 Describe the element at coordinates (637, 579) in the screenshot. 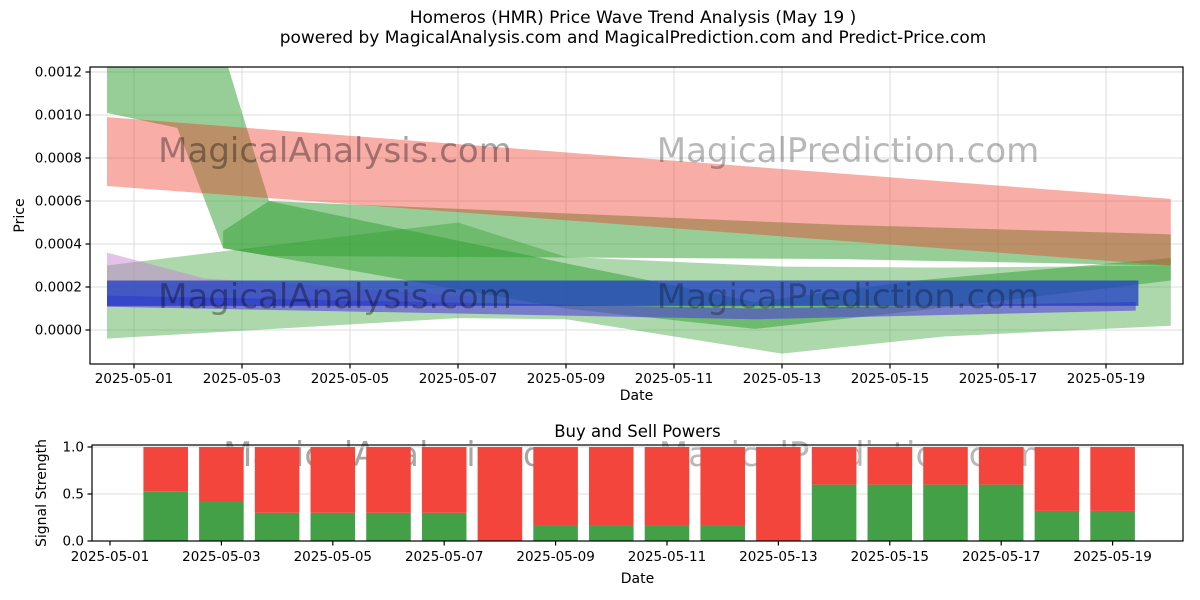

I see `bottom-xaxis-label: Date` at that location.